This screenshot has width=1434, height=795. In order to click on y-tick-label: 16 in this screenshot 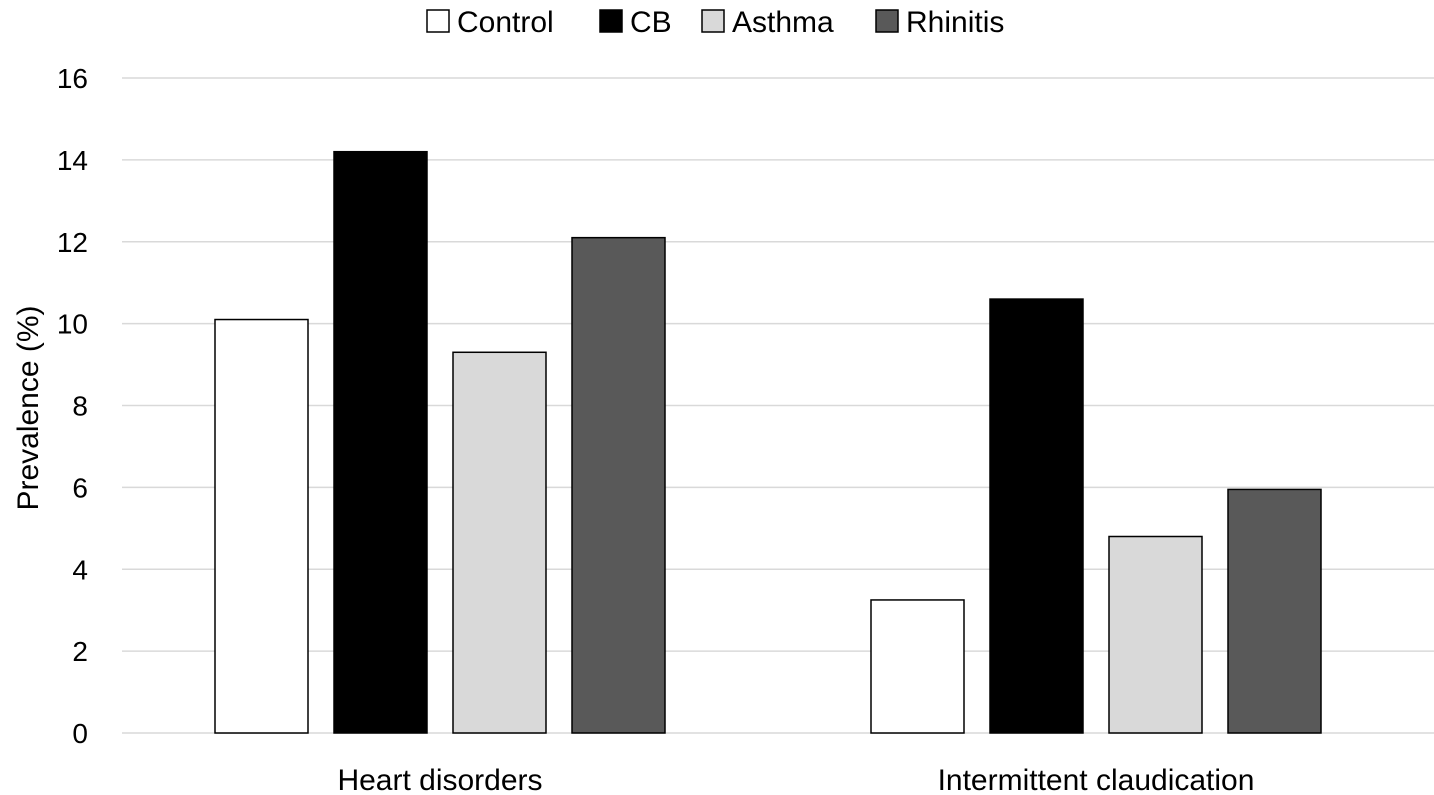, I will do `click(72, 78)`.